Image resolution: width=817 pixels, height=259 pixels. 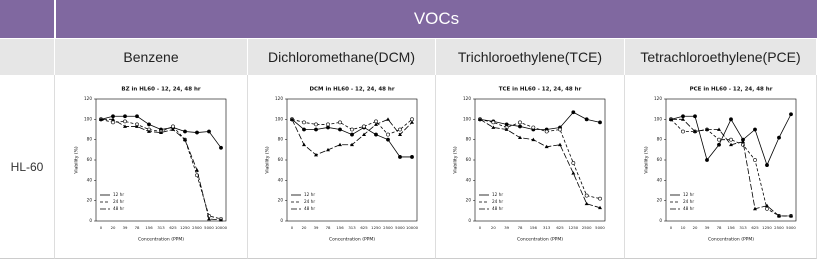 What do you see at coordinates (755, 227) in the screenshot?
I see `x-tick-label: 625` at bounding box center [755, 227].